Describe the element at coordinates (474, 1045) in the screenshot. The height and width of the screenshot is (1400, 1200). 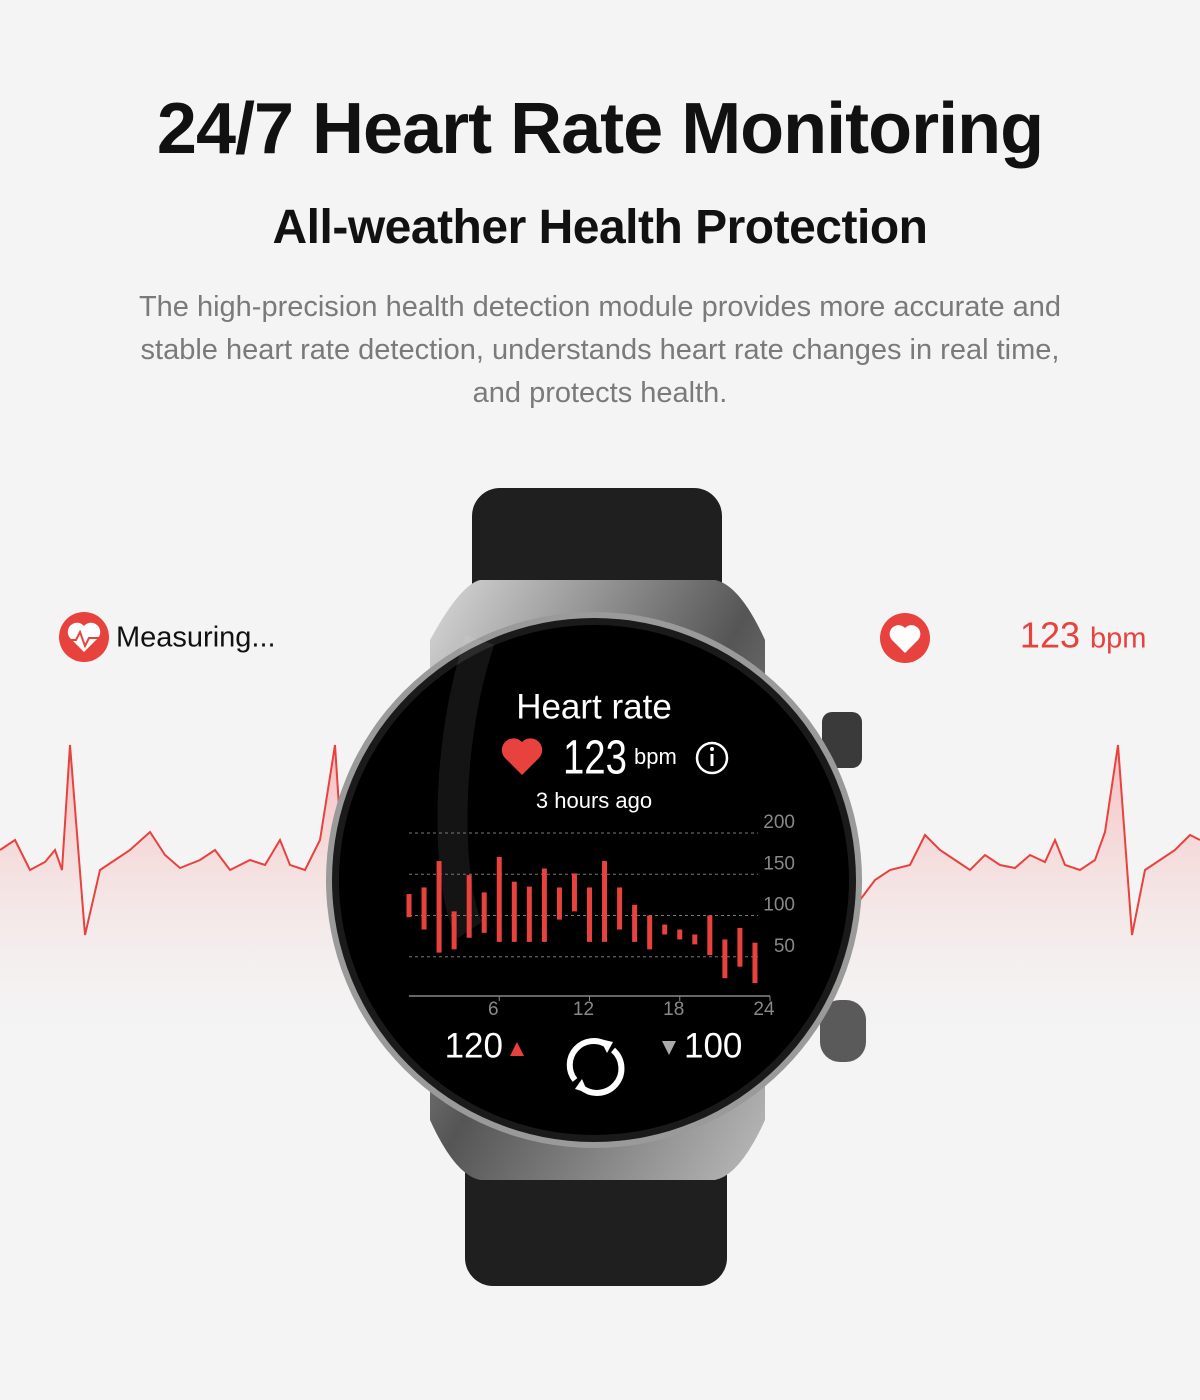
I see `watch-max: 120` at that location.